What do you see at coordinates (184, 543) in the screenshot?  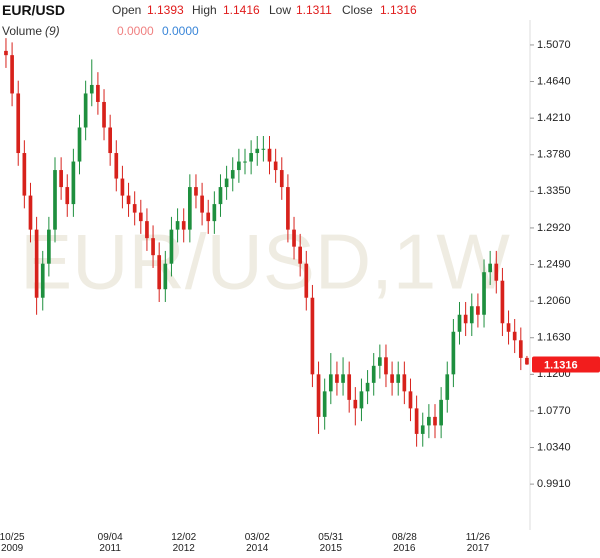 I see `x-tick-label: 12/02 2012` at bounding box center [184, 543].